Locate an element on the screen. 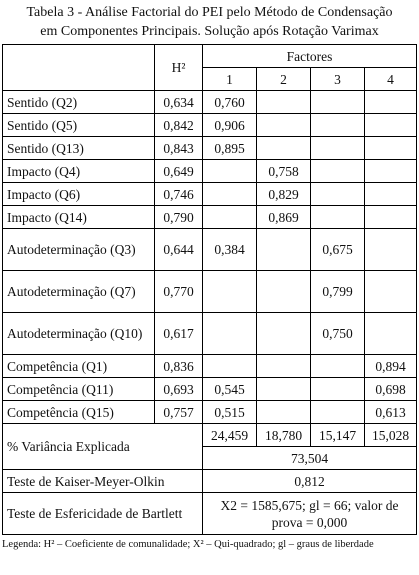  table-row: Sentido (Q2) 0,634 0,760 is located at coordinates (210, 102).